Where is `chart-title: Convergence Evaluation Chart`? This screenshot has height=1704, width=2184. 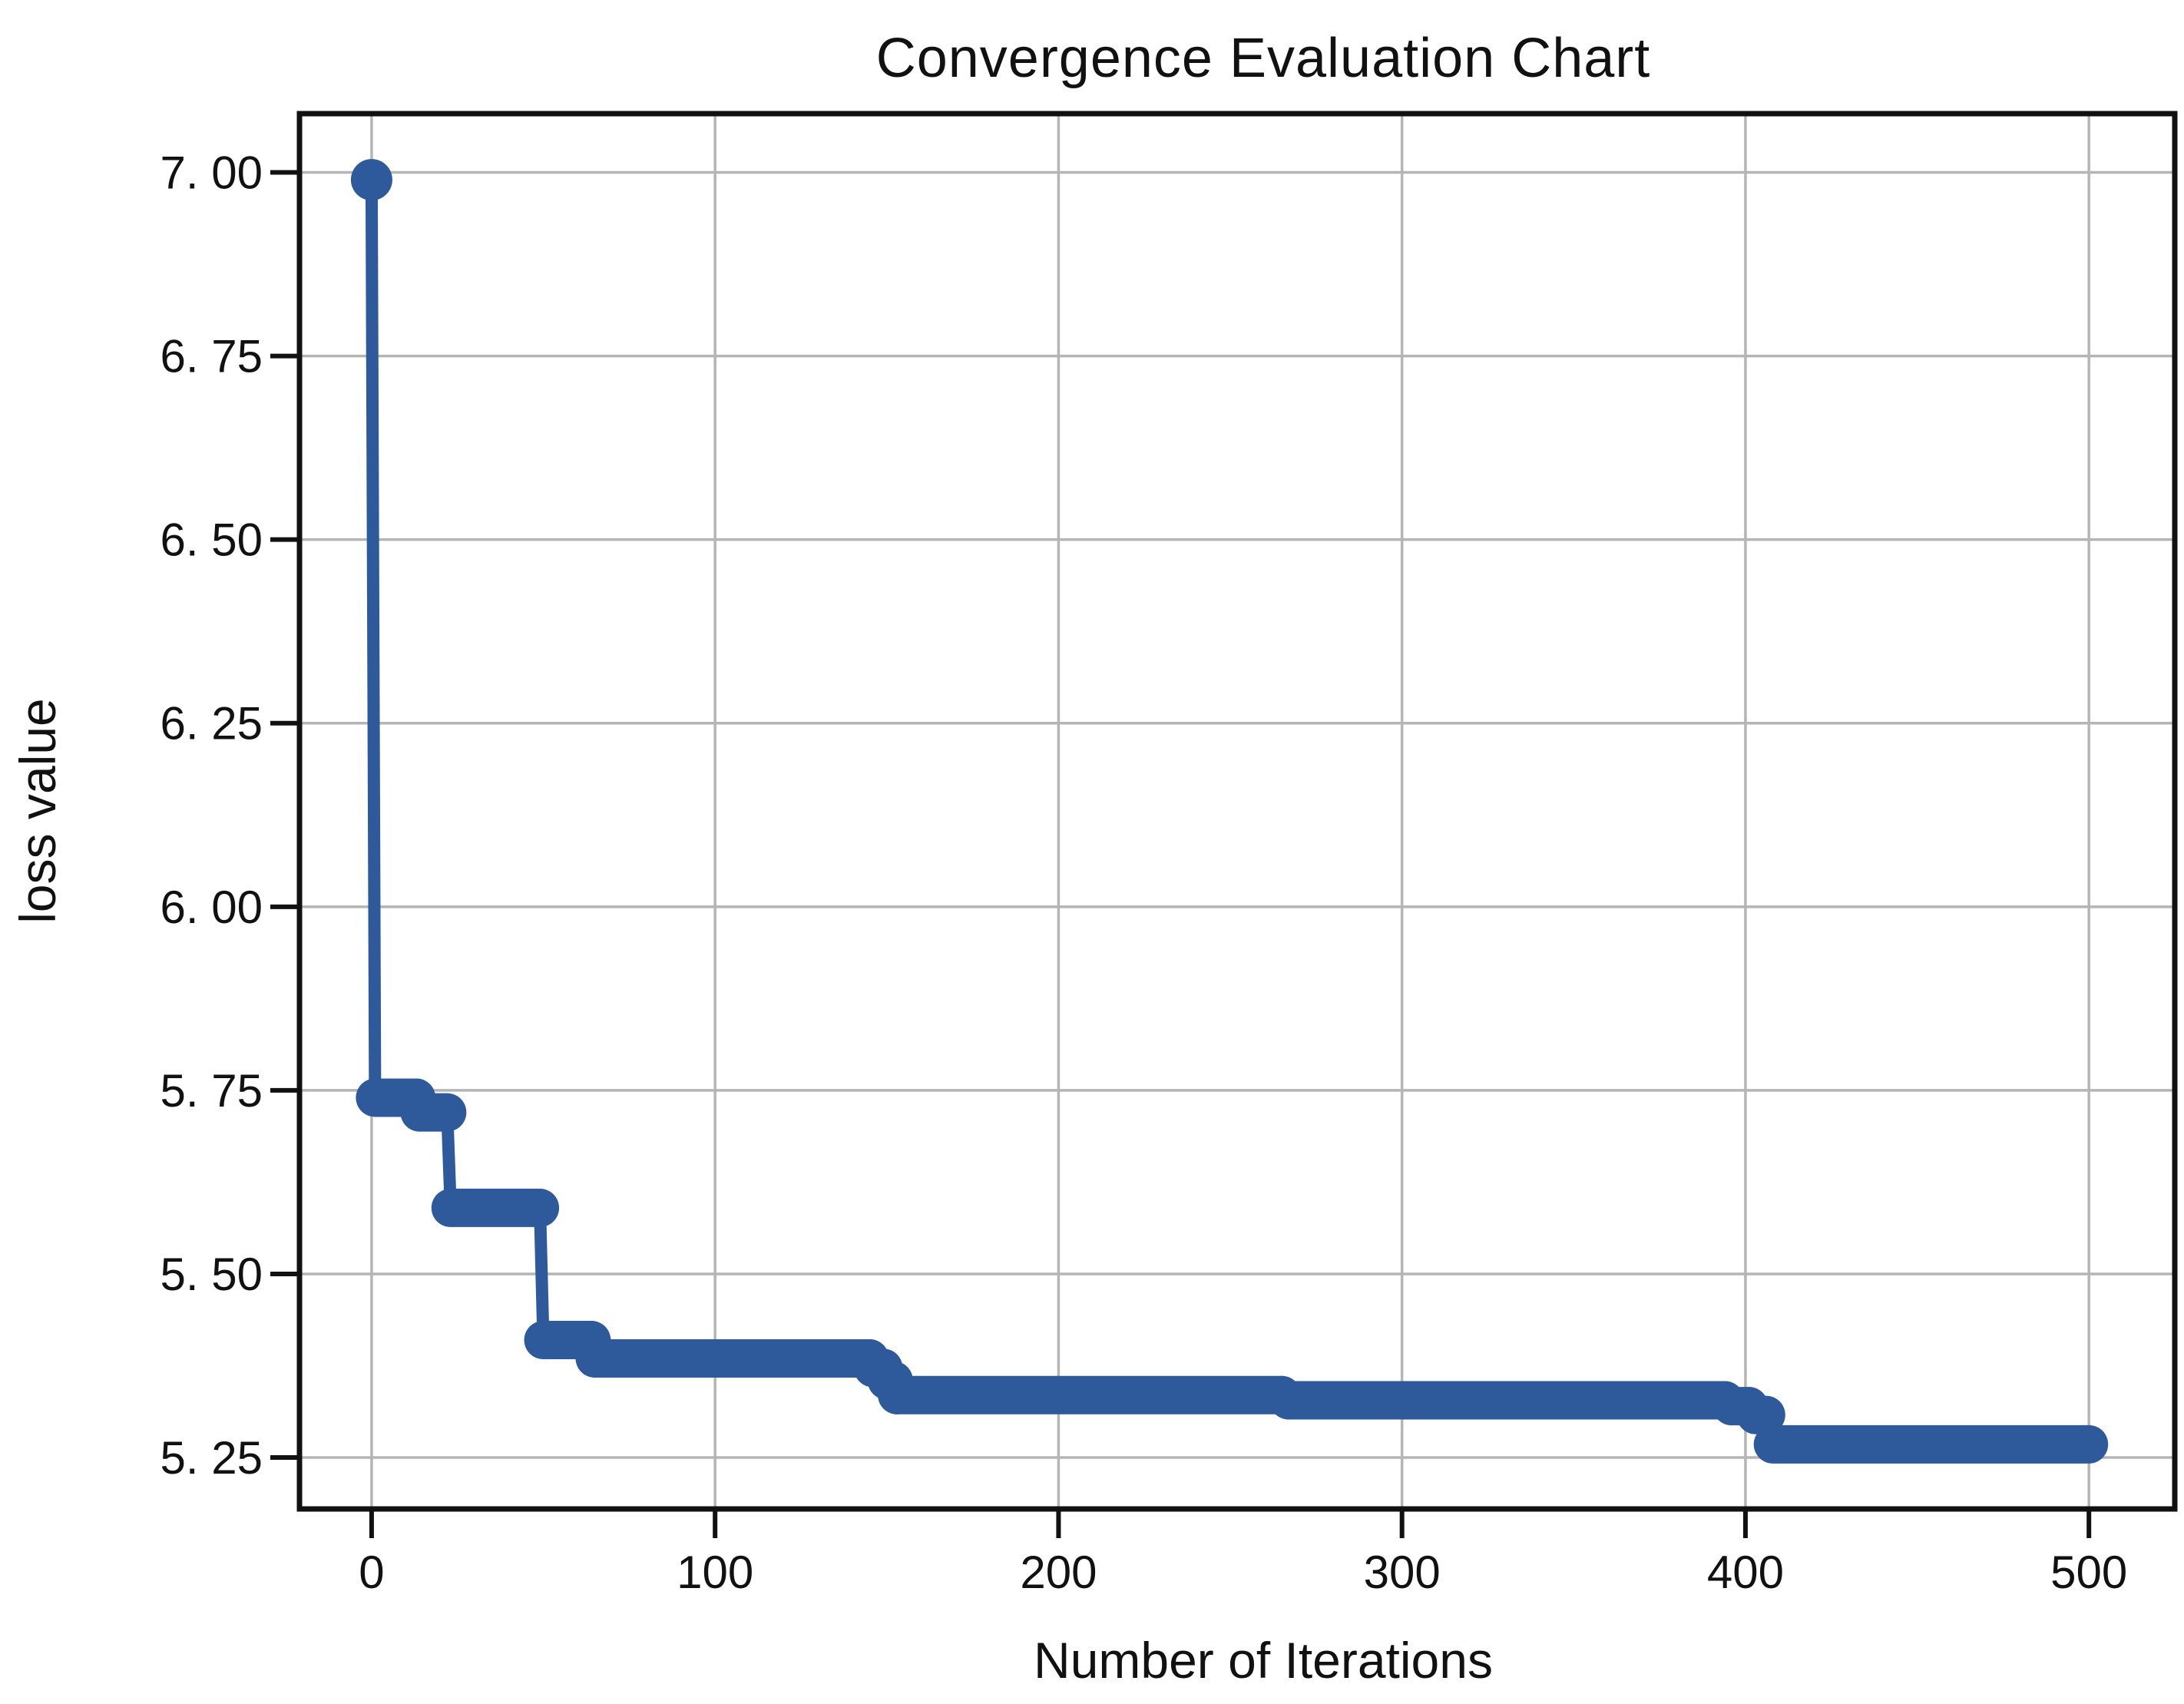
chart-title: Convergence Evaluation Chart is located at coordinates (1263, 58).